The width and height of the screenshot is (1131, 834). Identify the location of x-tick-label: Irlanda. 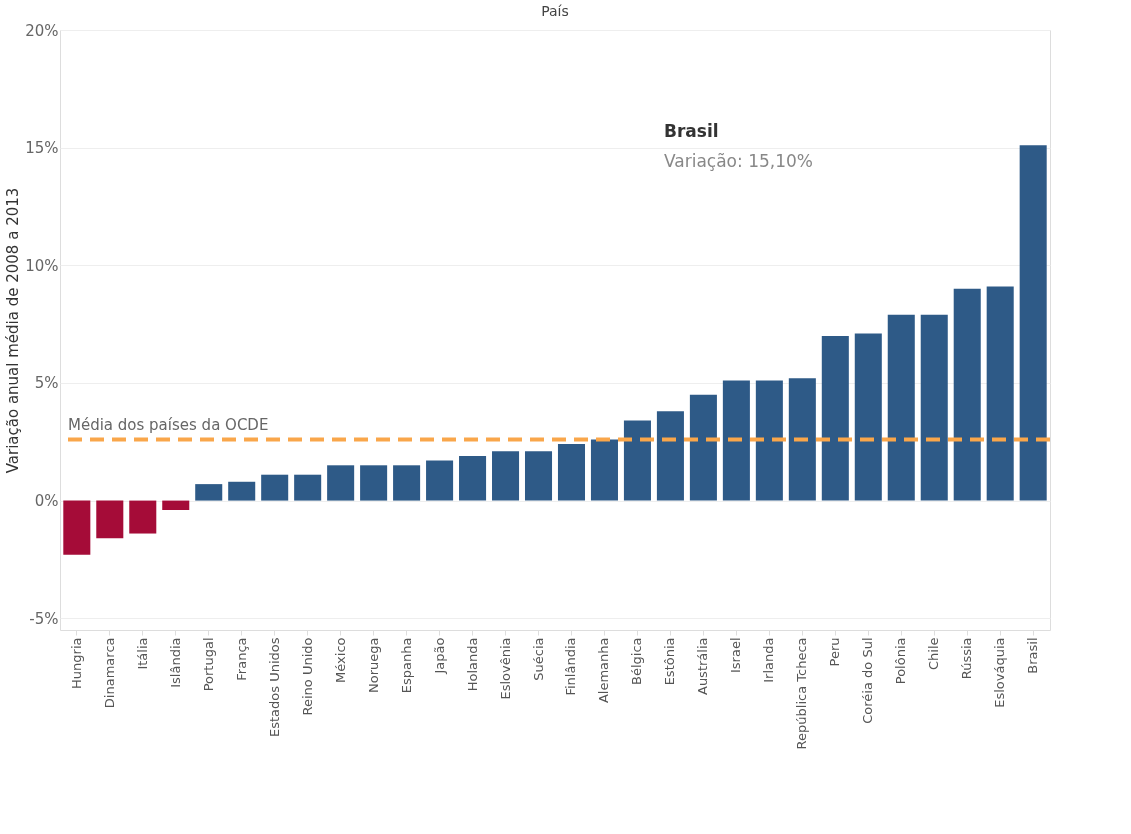
(769, 660).